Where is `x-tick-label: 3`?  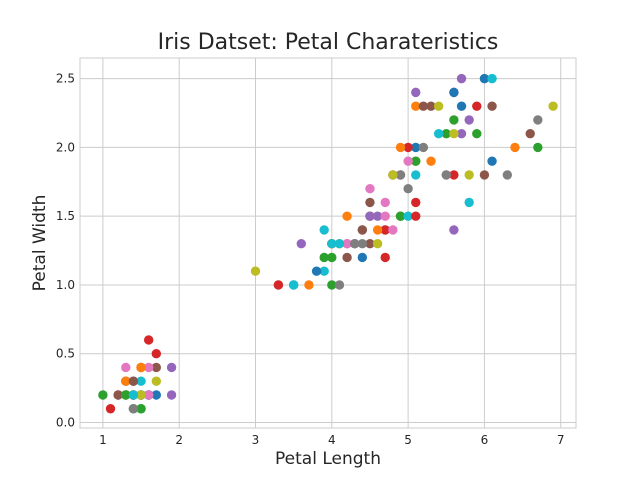
x-tick-label: 3 is located at coordinates (256, 440).